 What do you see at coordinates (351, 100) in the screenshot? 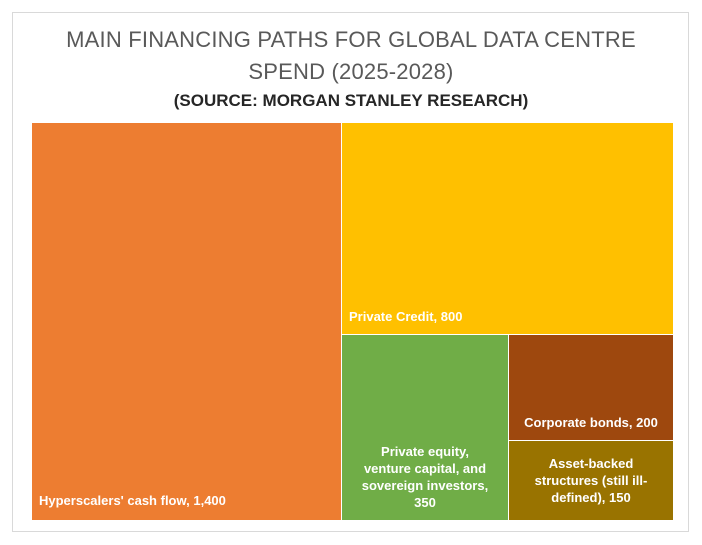
I see `chart-subtitle: (SOURCE: MORGAN STANLEY RESEARCH)` at bounding box center [351, 100].